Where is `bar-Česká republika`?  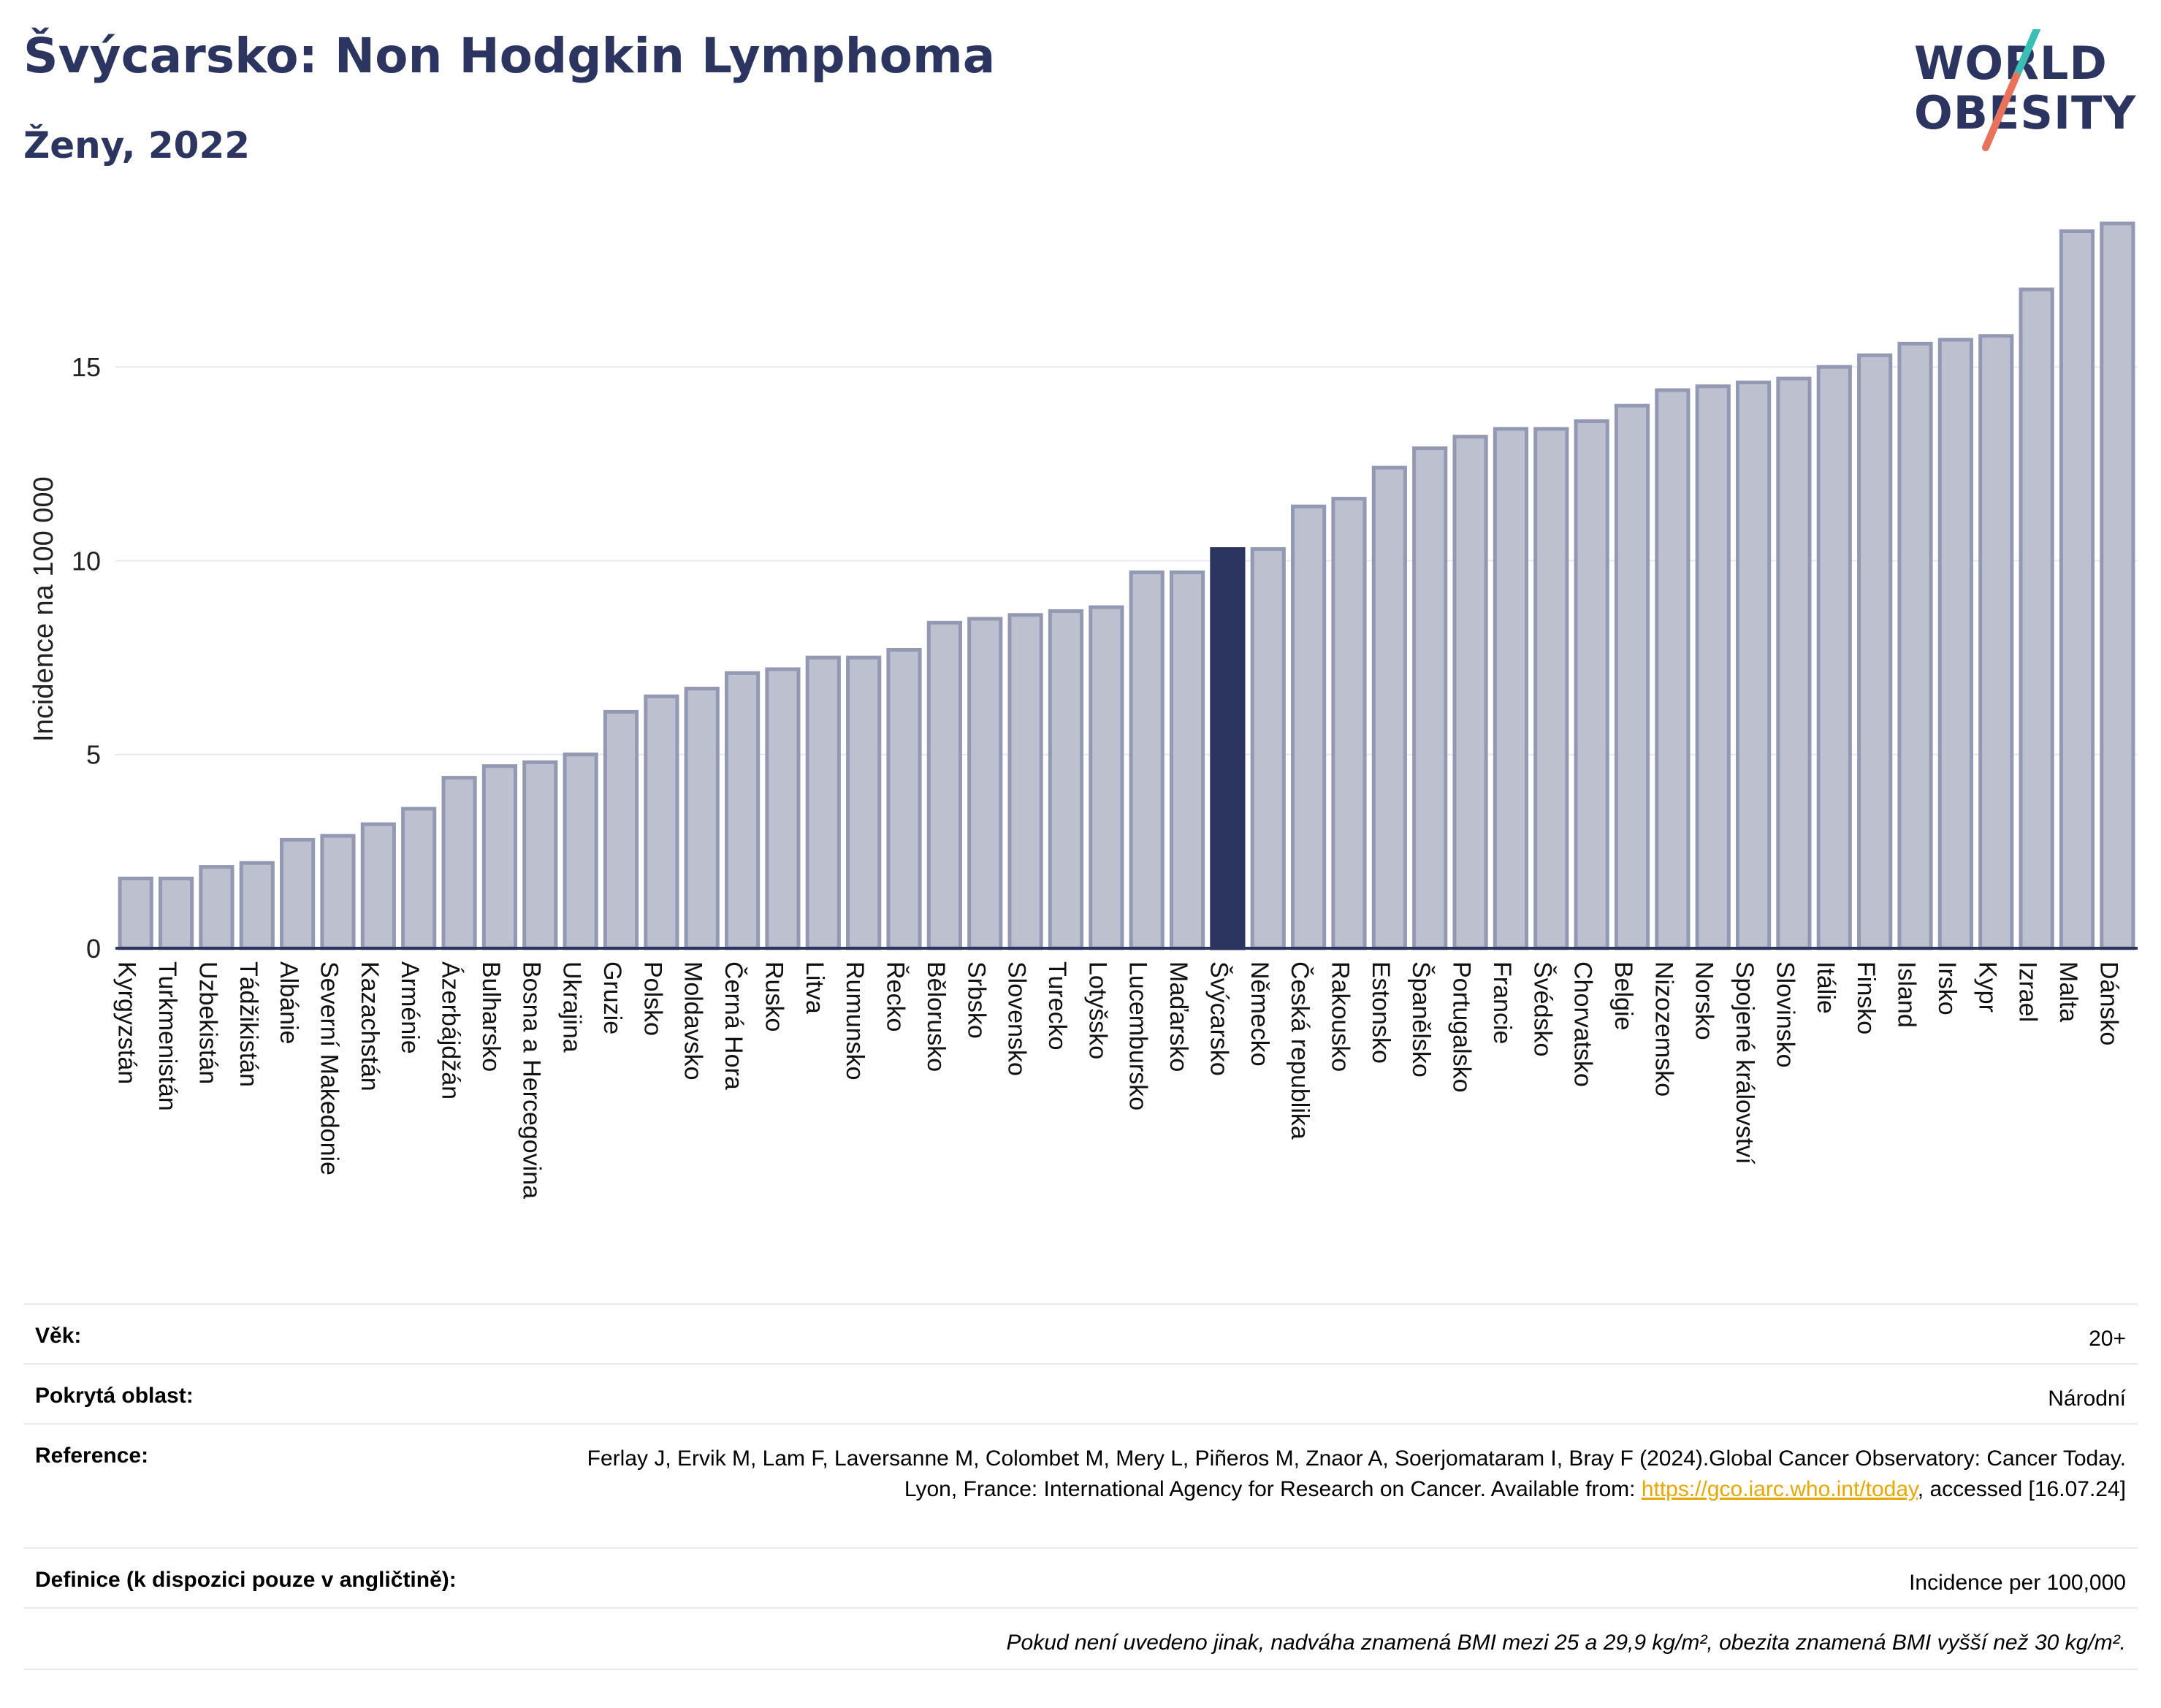
bar-Česká republika is located at coordinates (1309, 727).